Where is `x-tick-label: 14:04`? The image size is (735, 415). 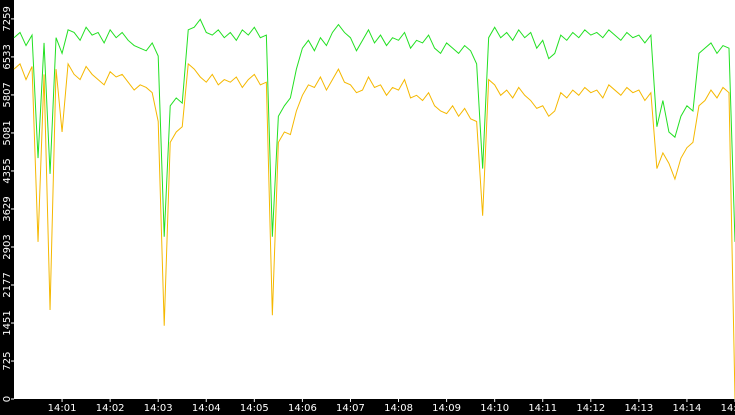 x-tick-label: 14:04 is located at coordinates (206, 408).